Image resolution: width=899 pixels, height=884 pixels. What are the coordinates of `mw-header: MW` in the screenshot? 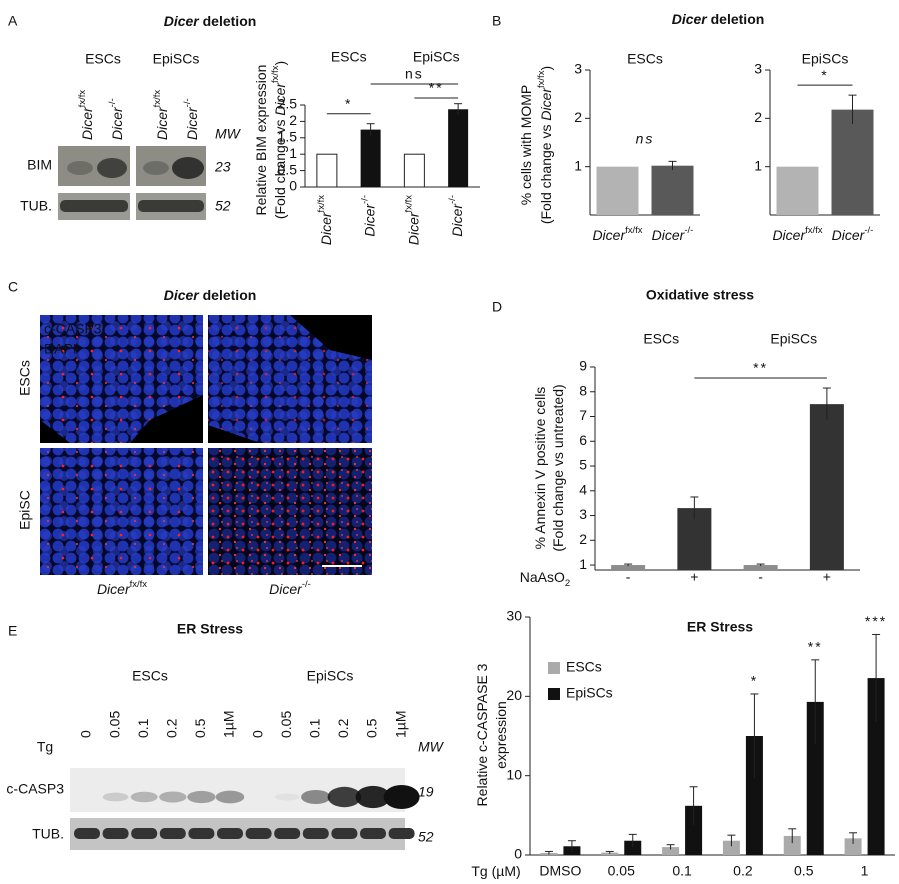 It's located at (228, 134).